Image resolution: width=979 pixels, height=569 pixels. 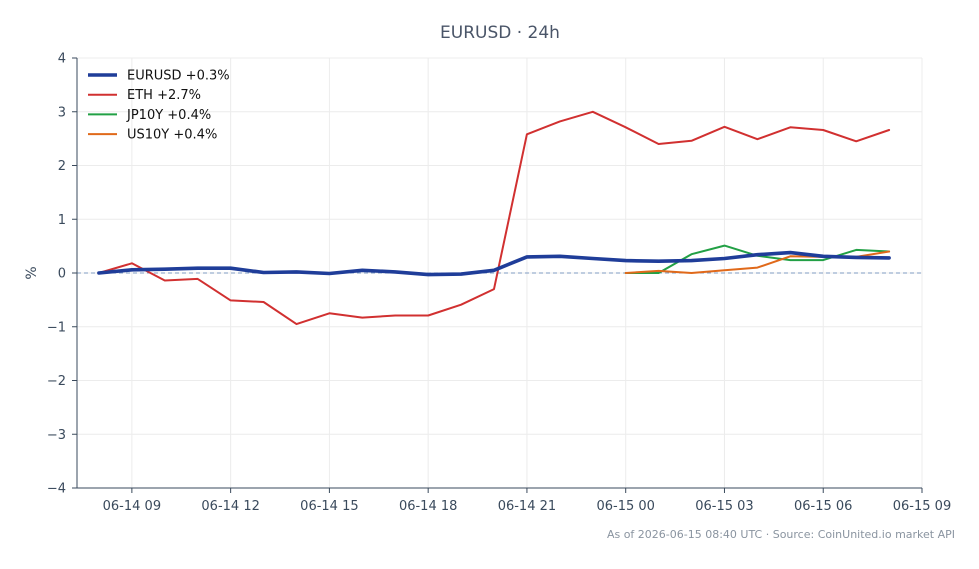 I want to click on y-tick-label: 1, so click(x=62, y=220).